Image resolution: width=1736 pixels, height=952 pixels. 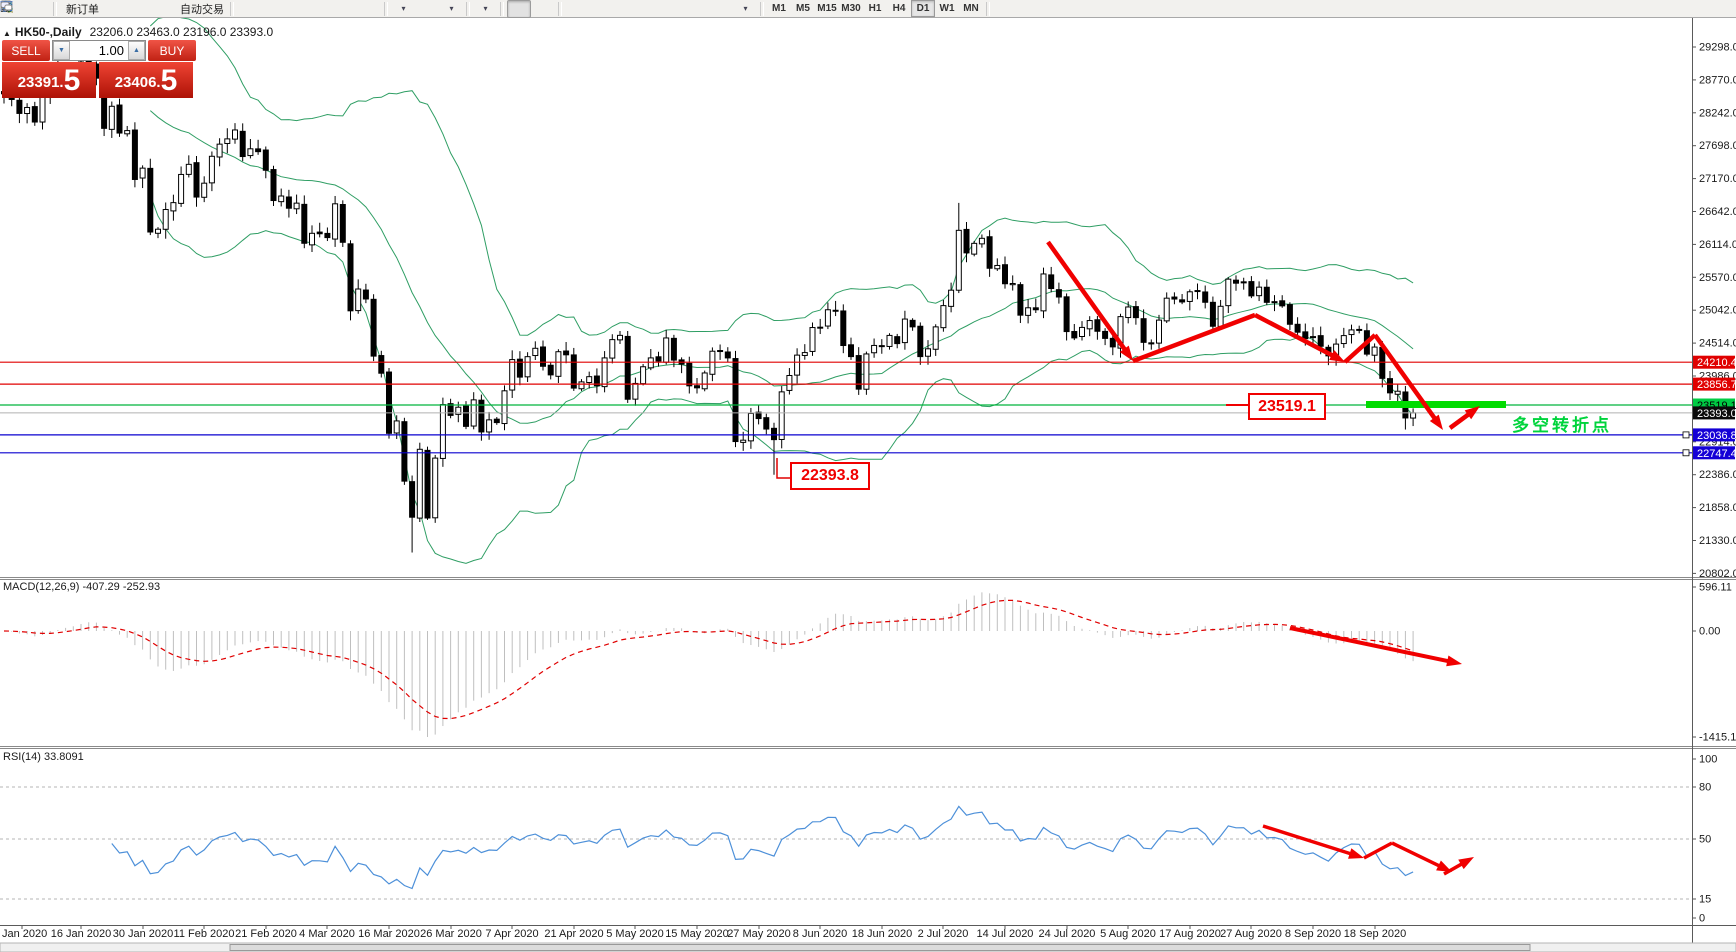 I want to click on history-center-button, so click(x=63, y=9).